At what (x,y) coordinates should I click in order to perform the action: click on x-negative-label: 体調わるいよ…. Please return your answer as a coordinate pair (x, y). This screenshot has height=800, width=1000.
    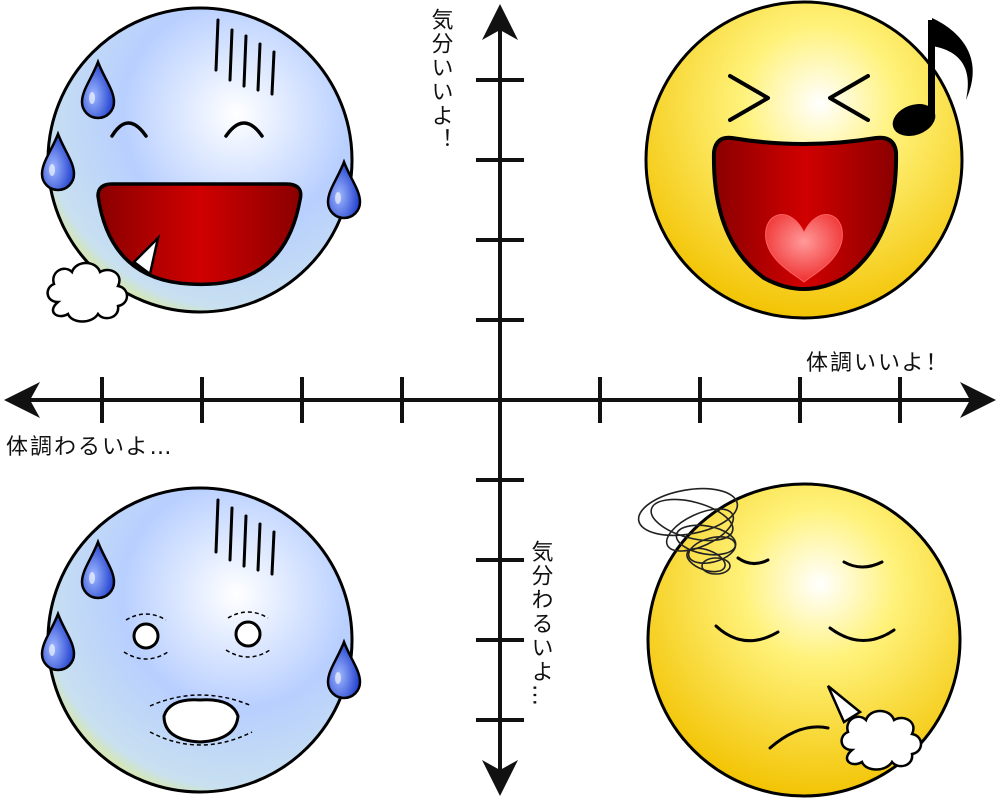
    Looking at the image, I should click on (90, 447).